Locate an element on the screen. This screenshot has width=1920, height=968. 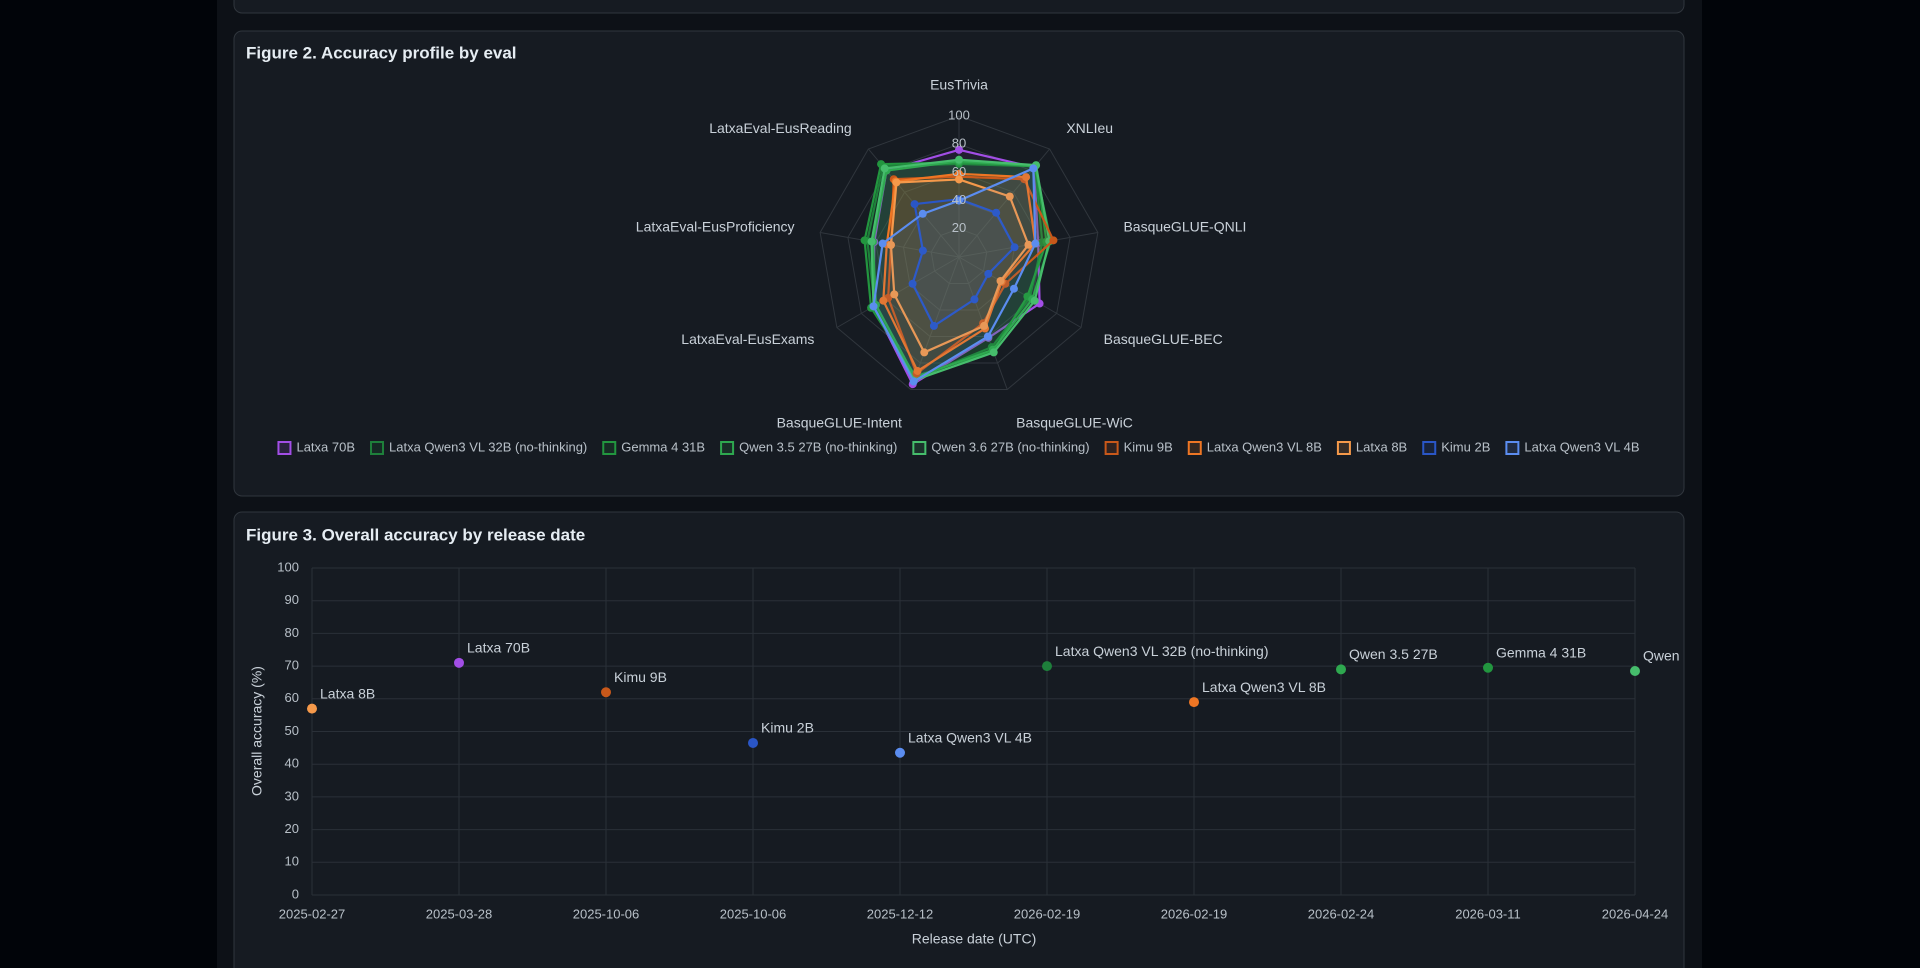
x-tick-label: 2025-10-06 is located at coordinates (753, 913).